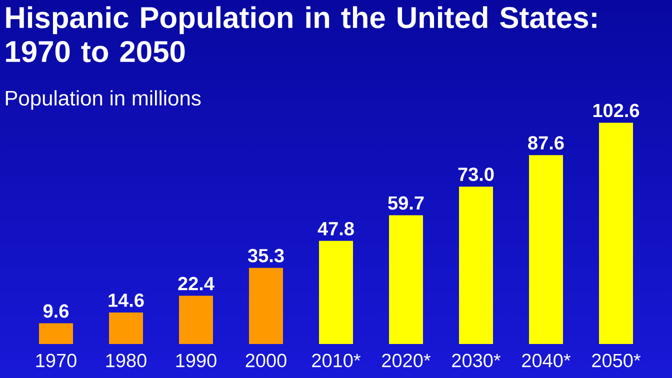 The height and width of the screenshot is (378, 672). What do you see at coordinates (196, 361) in the screenshot?
I see `x-tick-label: 1990` at bounding box center [196, 361].